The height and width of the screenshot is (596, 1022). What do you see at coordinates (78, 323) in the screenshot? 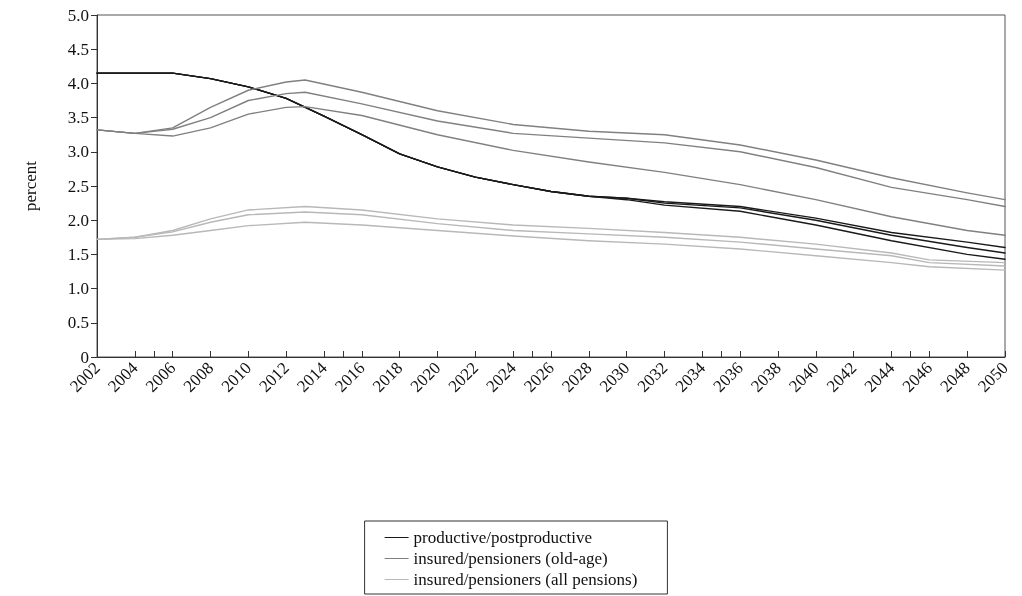
I see `y-tick-label: 0.5` at bounding box center [78, 323].